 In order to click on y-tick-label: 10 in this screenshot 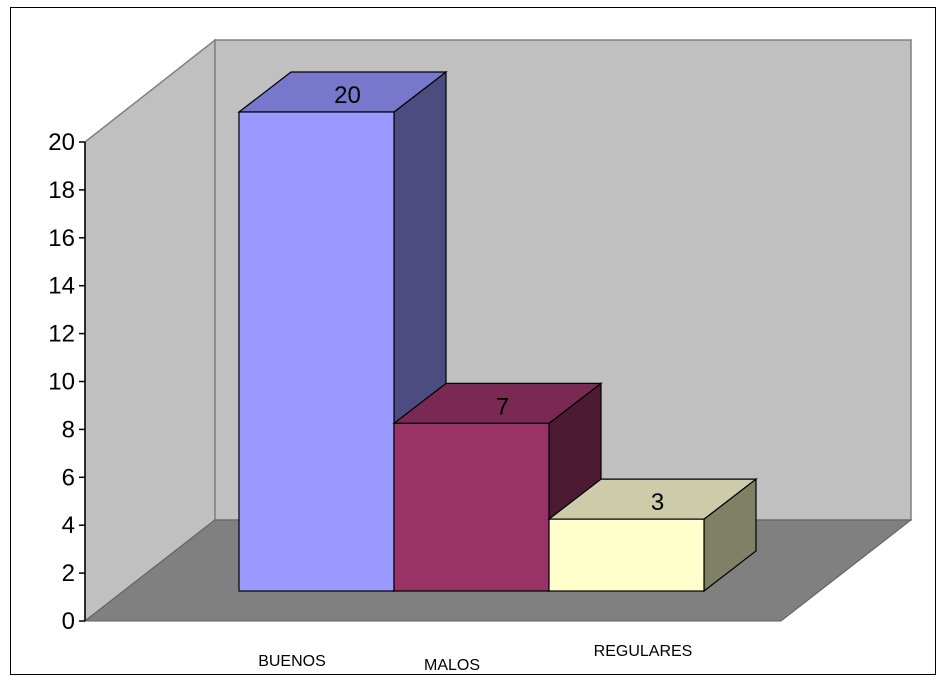, I will do `click(61, 382)`.